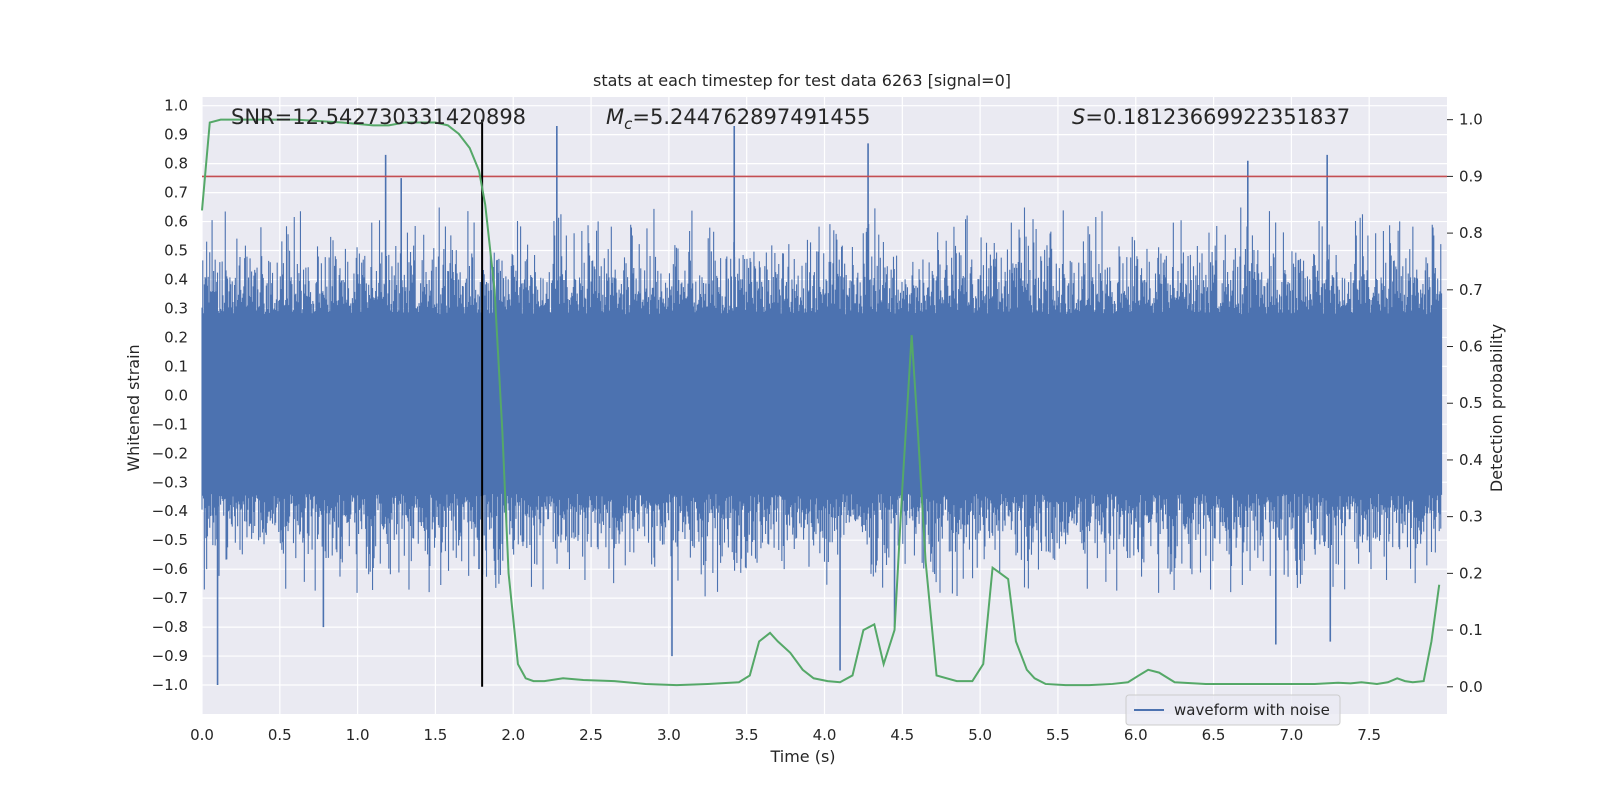 The width and height of the screenshot is (1600, 800). I want to click on y-right-tick-label: 1.0, so click(1471, 120).